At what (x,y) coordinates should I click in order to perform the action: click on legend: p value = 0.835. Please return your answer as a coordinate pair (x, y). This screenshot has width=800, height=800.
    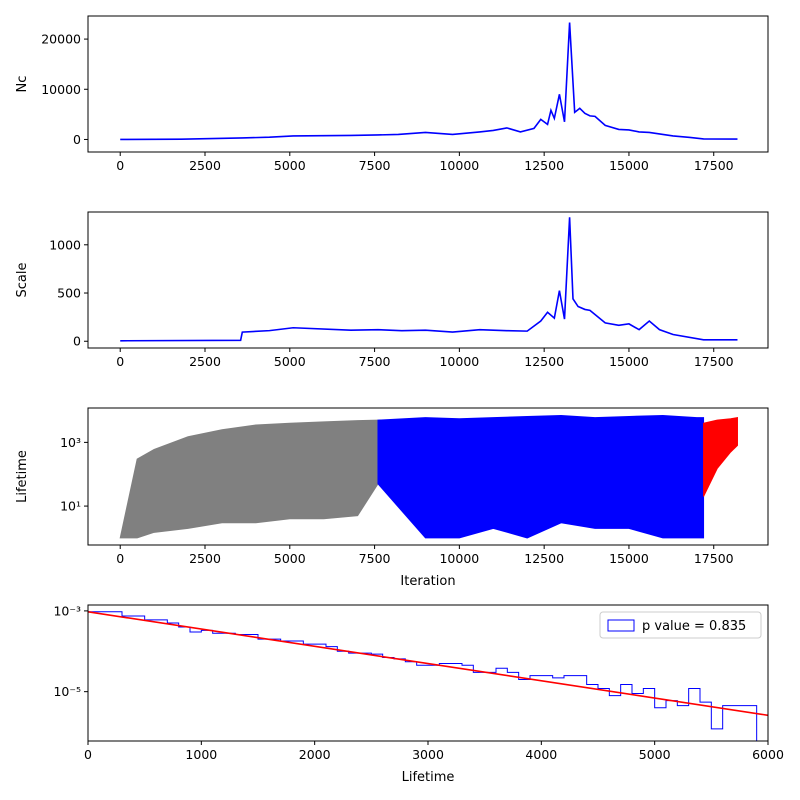
    Looking at the image, I should click on (680, 625).